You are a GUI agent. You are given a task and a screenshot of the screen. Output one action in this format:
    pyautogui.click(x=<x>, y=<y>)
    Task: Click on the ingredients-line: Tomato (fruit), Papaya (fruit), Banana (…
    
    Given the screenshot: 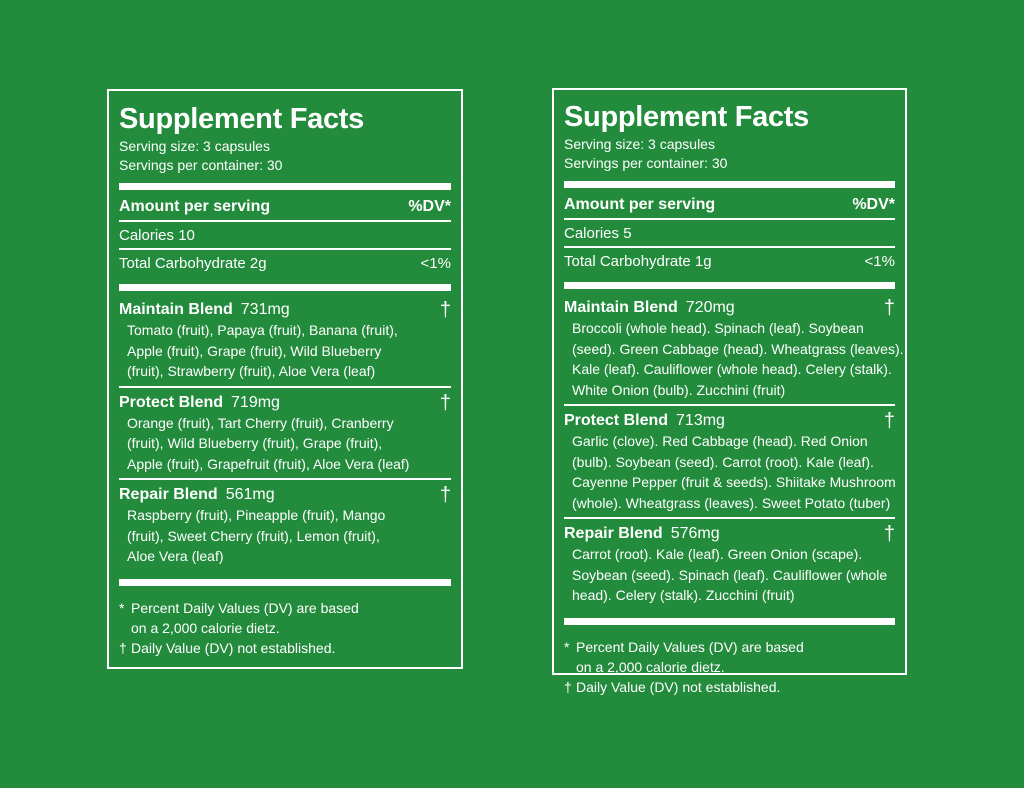 What is the action you would take?
    pyautogui.click(x=262, y=330)
    